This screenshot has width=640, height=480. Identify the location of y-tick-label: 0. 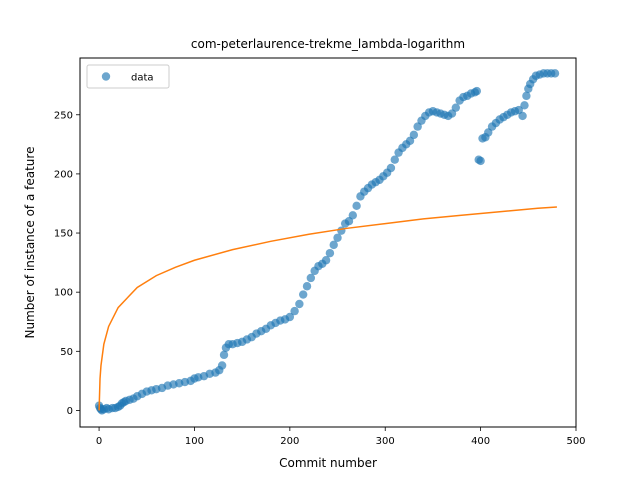
(70, 411).